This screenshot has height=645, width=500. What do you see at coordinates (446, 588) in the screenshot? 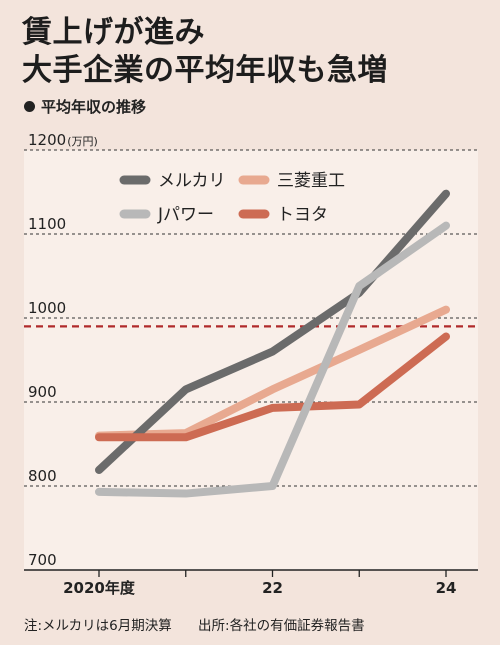
I see `x-tick-label: 24` at bounding box center [446, 588].